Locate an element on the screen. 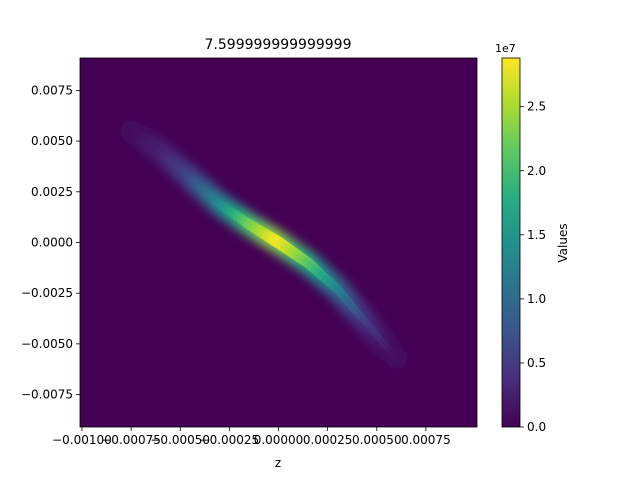  y-tick-label: −0.0075 is located at coordinates (47, 395).